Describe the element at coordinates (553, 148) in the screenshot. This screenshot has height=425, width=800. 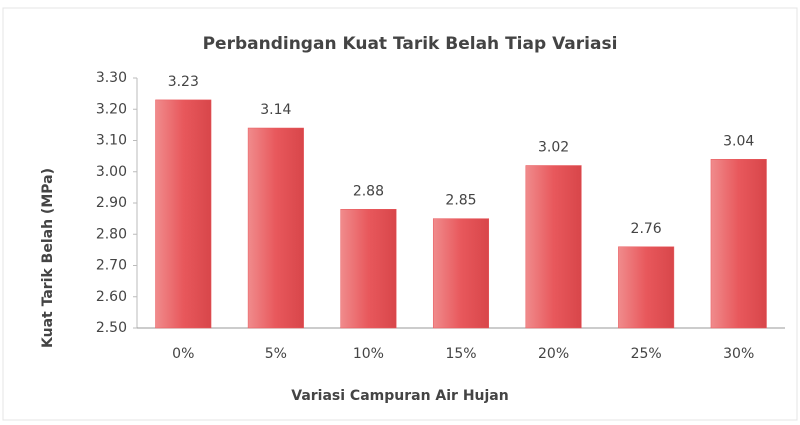
I see `data-label: 3.02` at that location.